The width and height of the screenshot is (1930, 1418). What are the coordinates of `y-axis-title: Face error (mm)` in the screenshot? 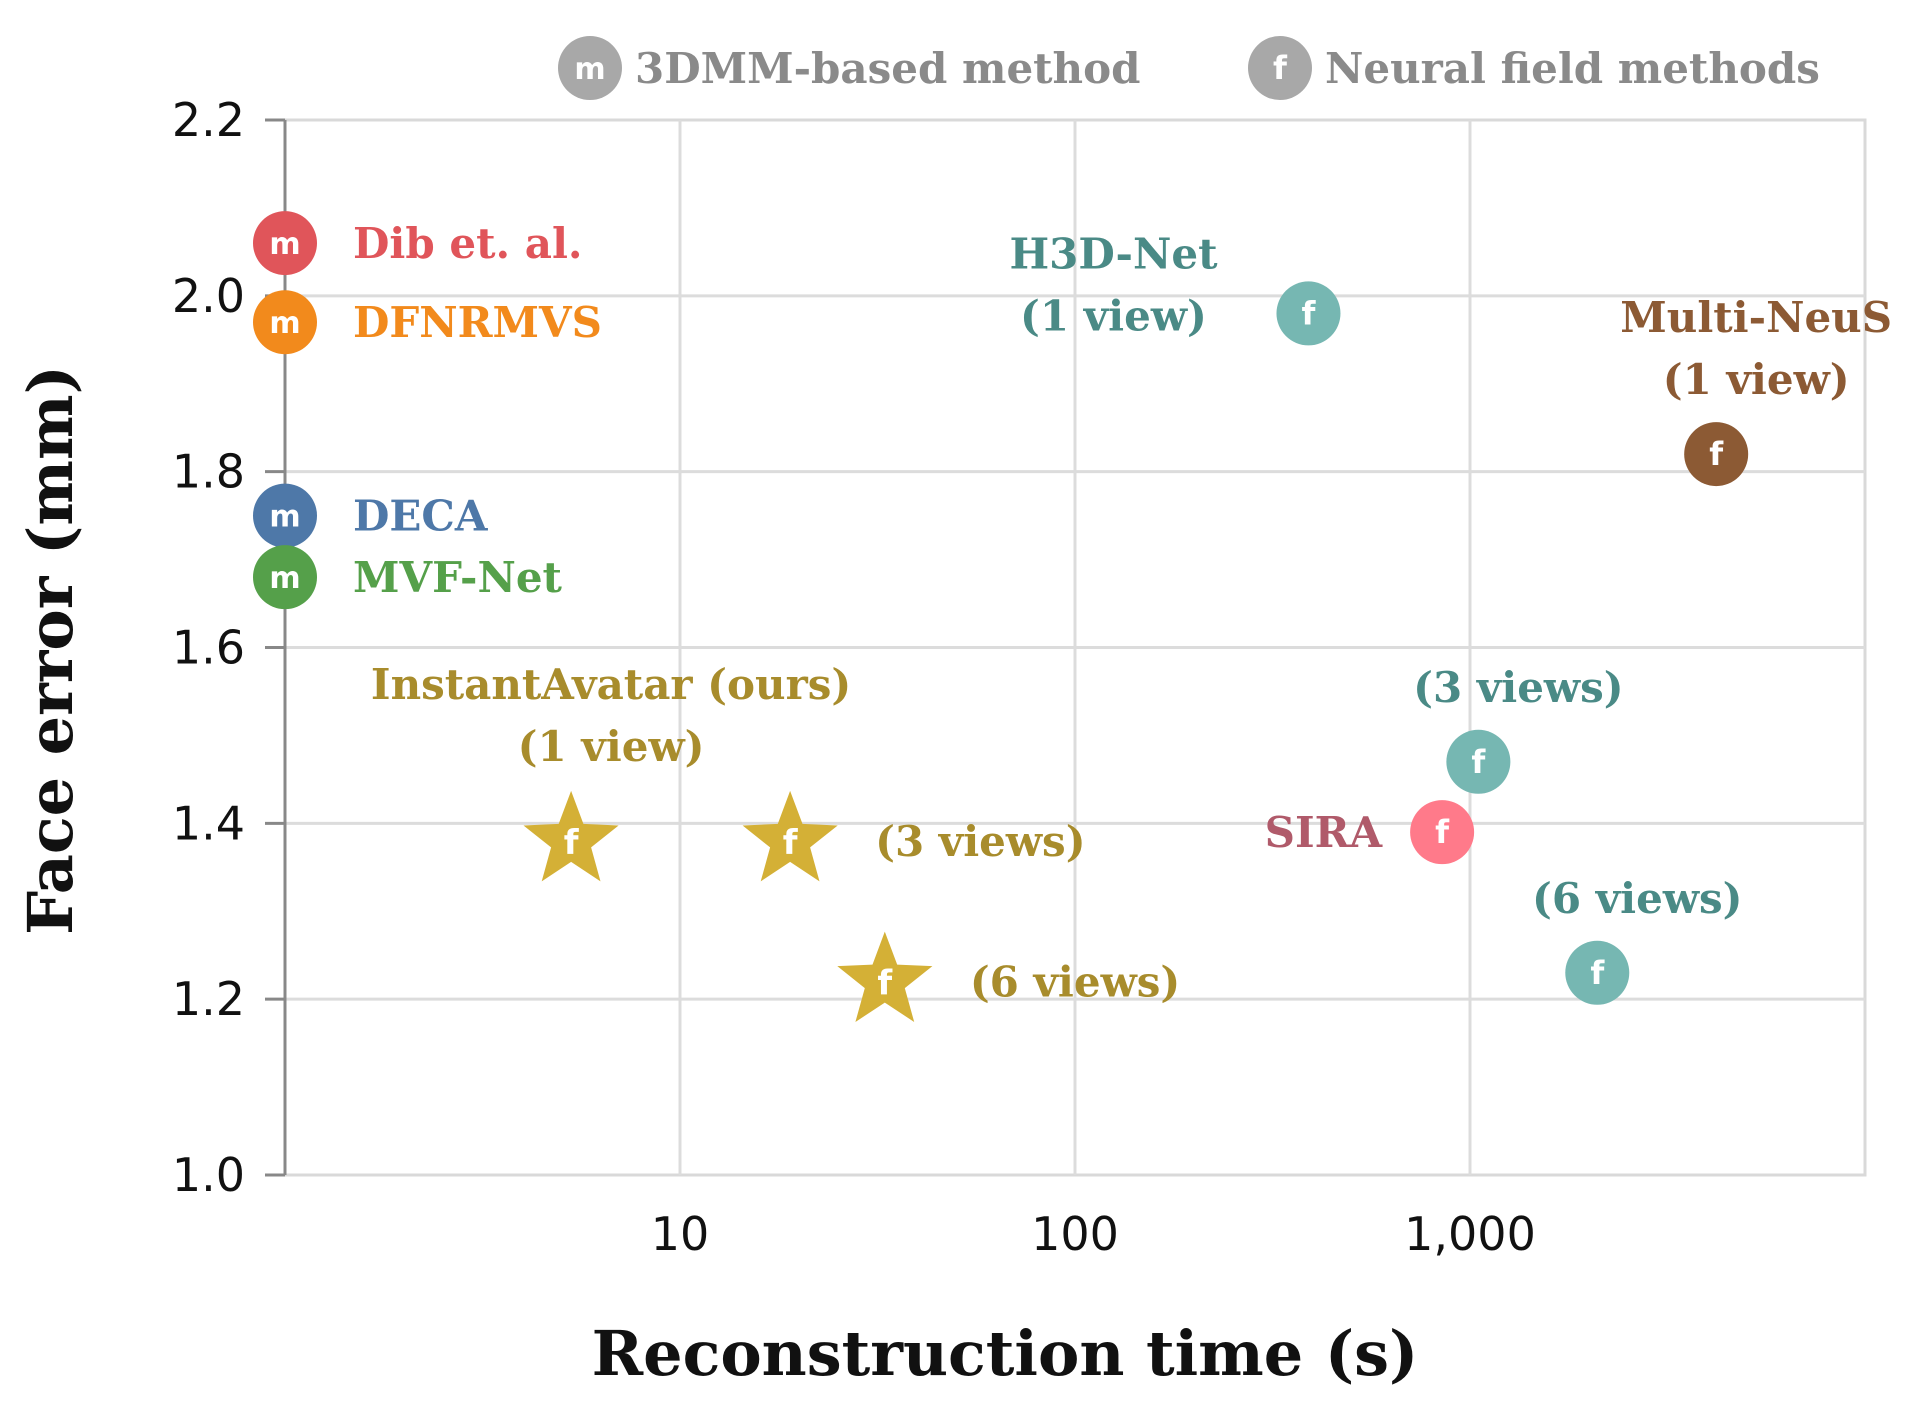 It's located at (50, 650).